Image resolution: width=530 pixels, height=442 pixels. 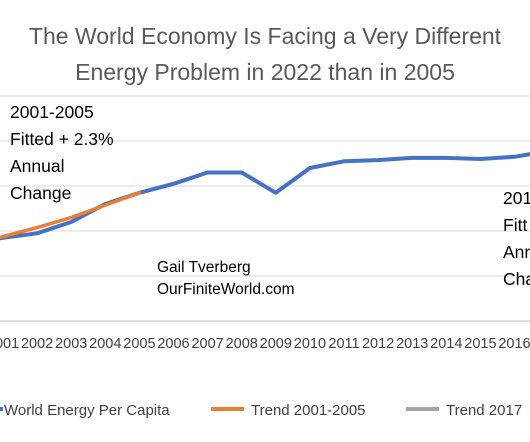 I want to click on x-tick-label: 2004, so click(x=105, y=344).